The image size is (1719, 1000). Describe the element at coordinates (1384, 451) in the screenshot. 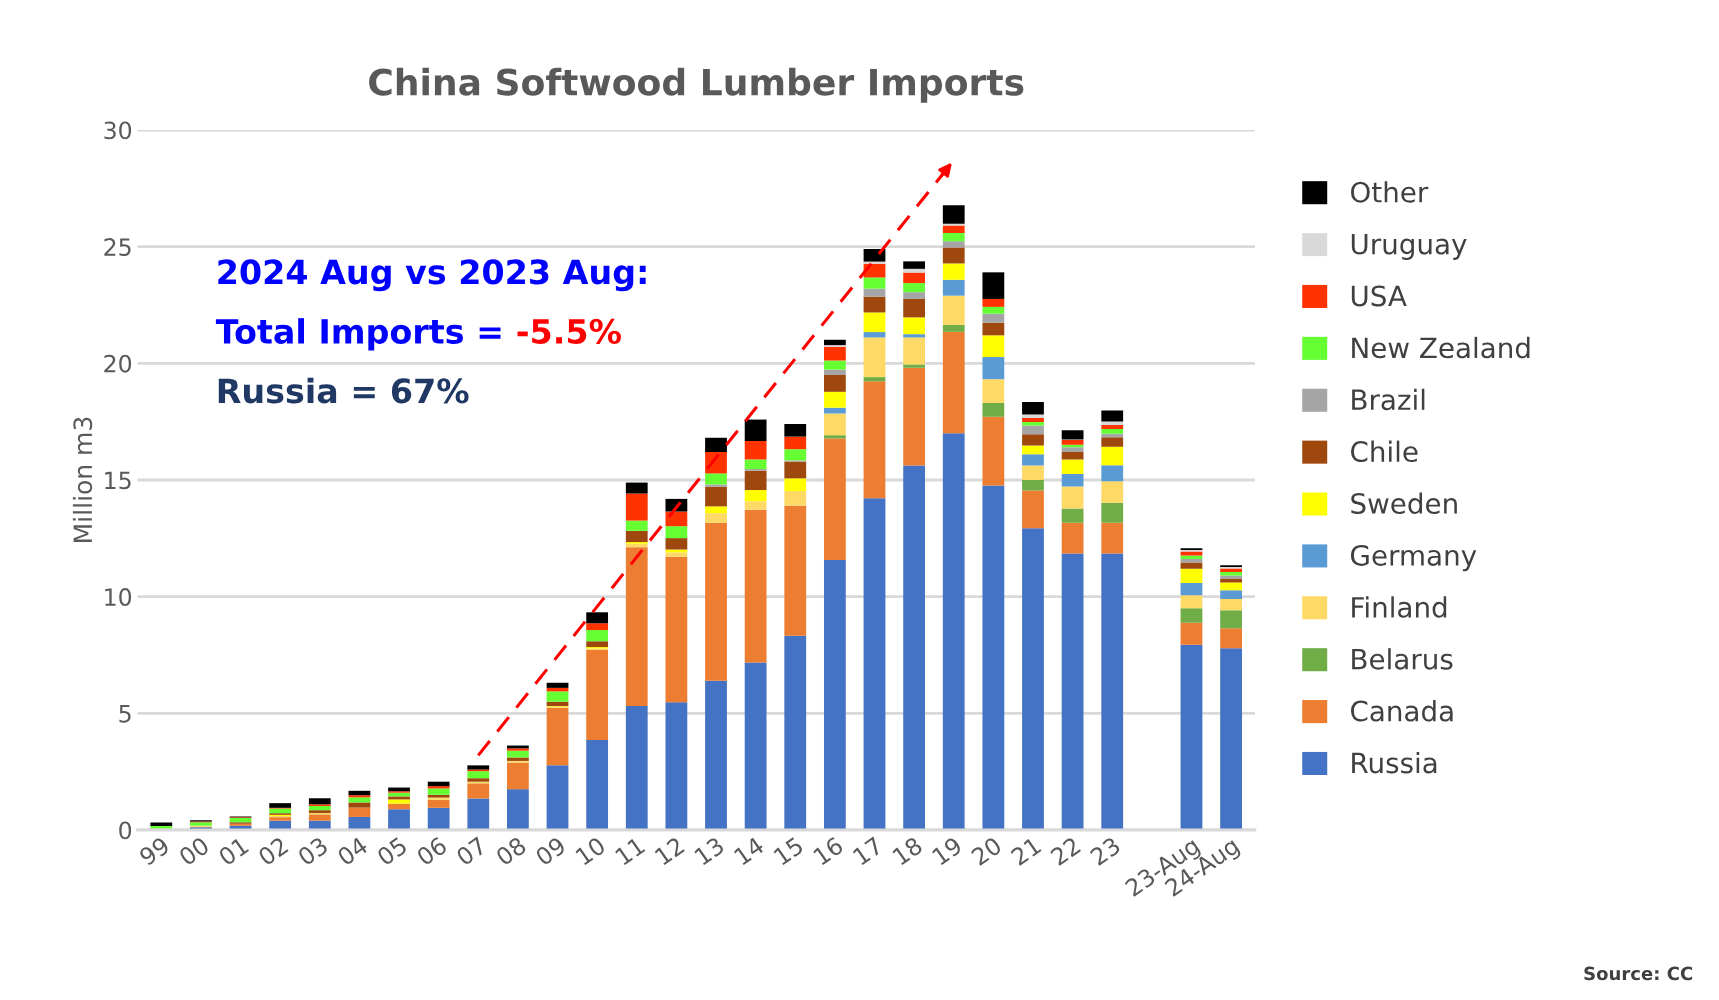

I see `legend-label: Chile` at that location.